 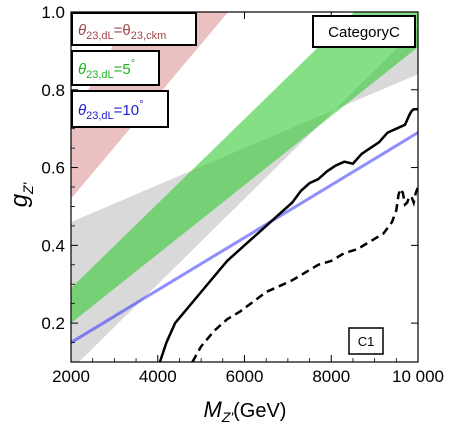 What do you see at coordinates (53, 323) in the screenshot?
I see `y-tick-label: 0.2` at bounding box center [53, 323].